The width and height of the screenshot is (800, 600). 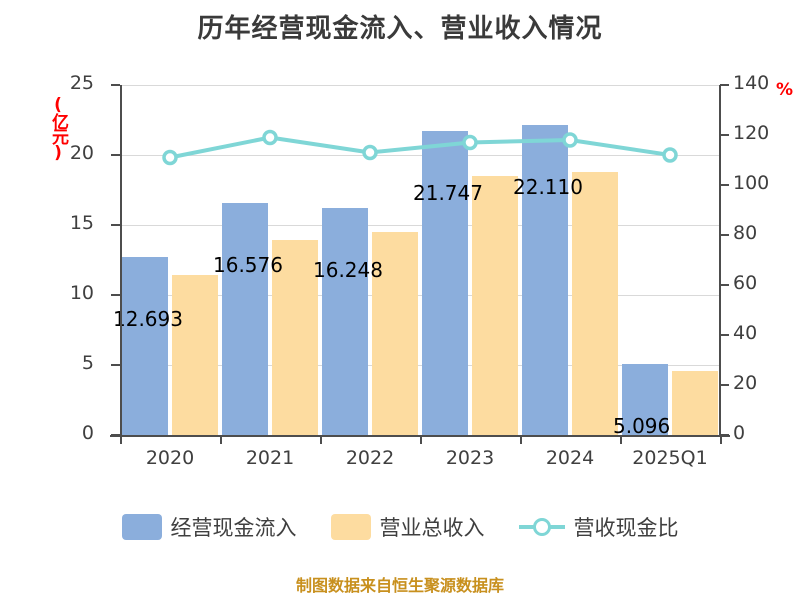 What do you see at coordinates (670, 458) in the screenshot?
I see `x-axis-label: 2025Q1` at bounding box center [670, 458].